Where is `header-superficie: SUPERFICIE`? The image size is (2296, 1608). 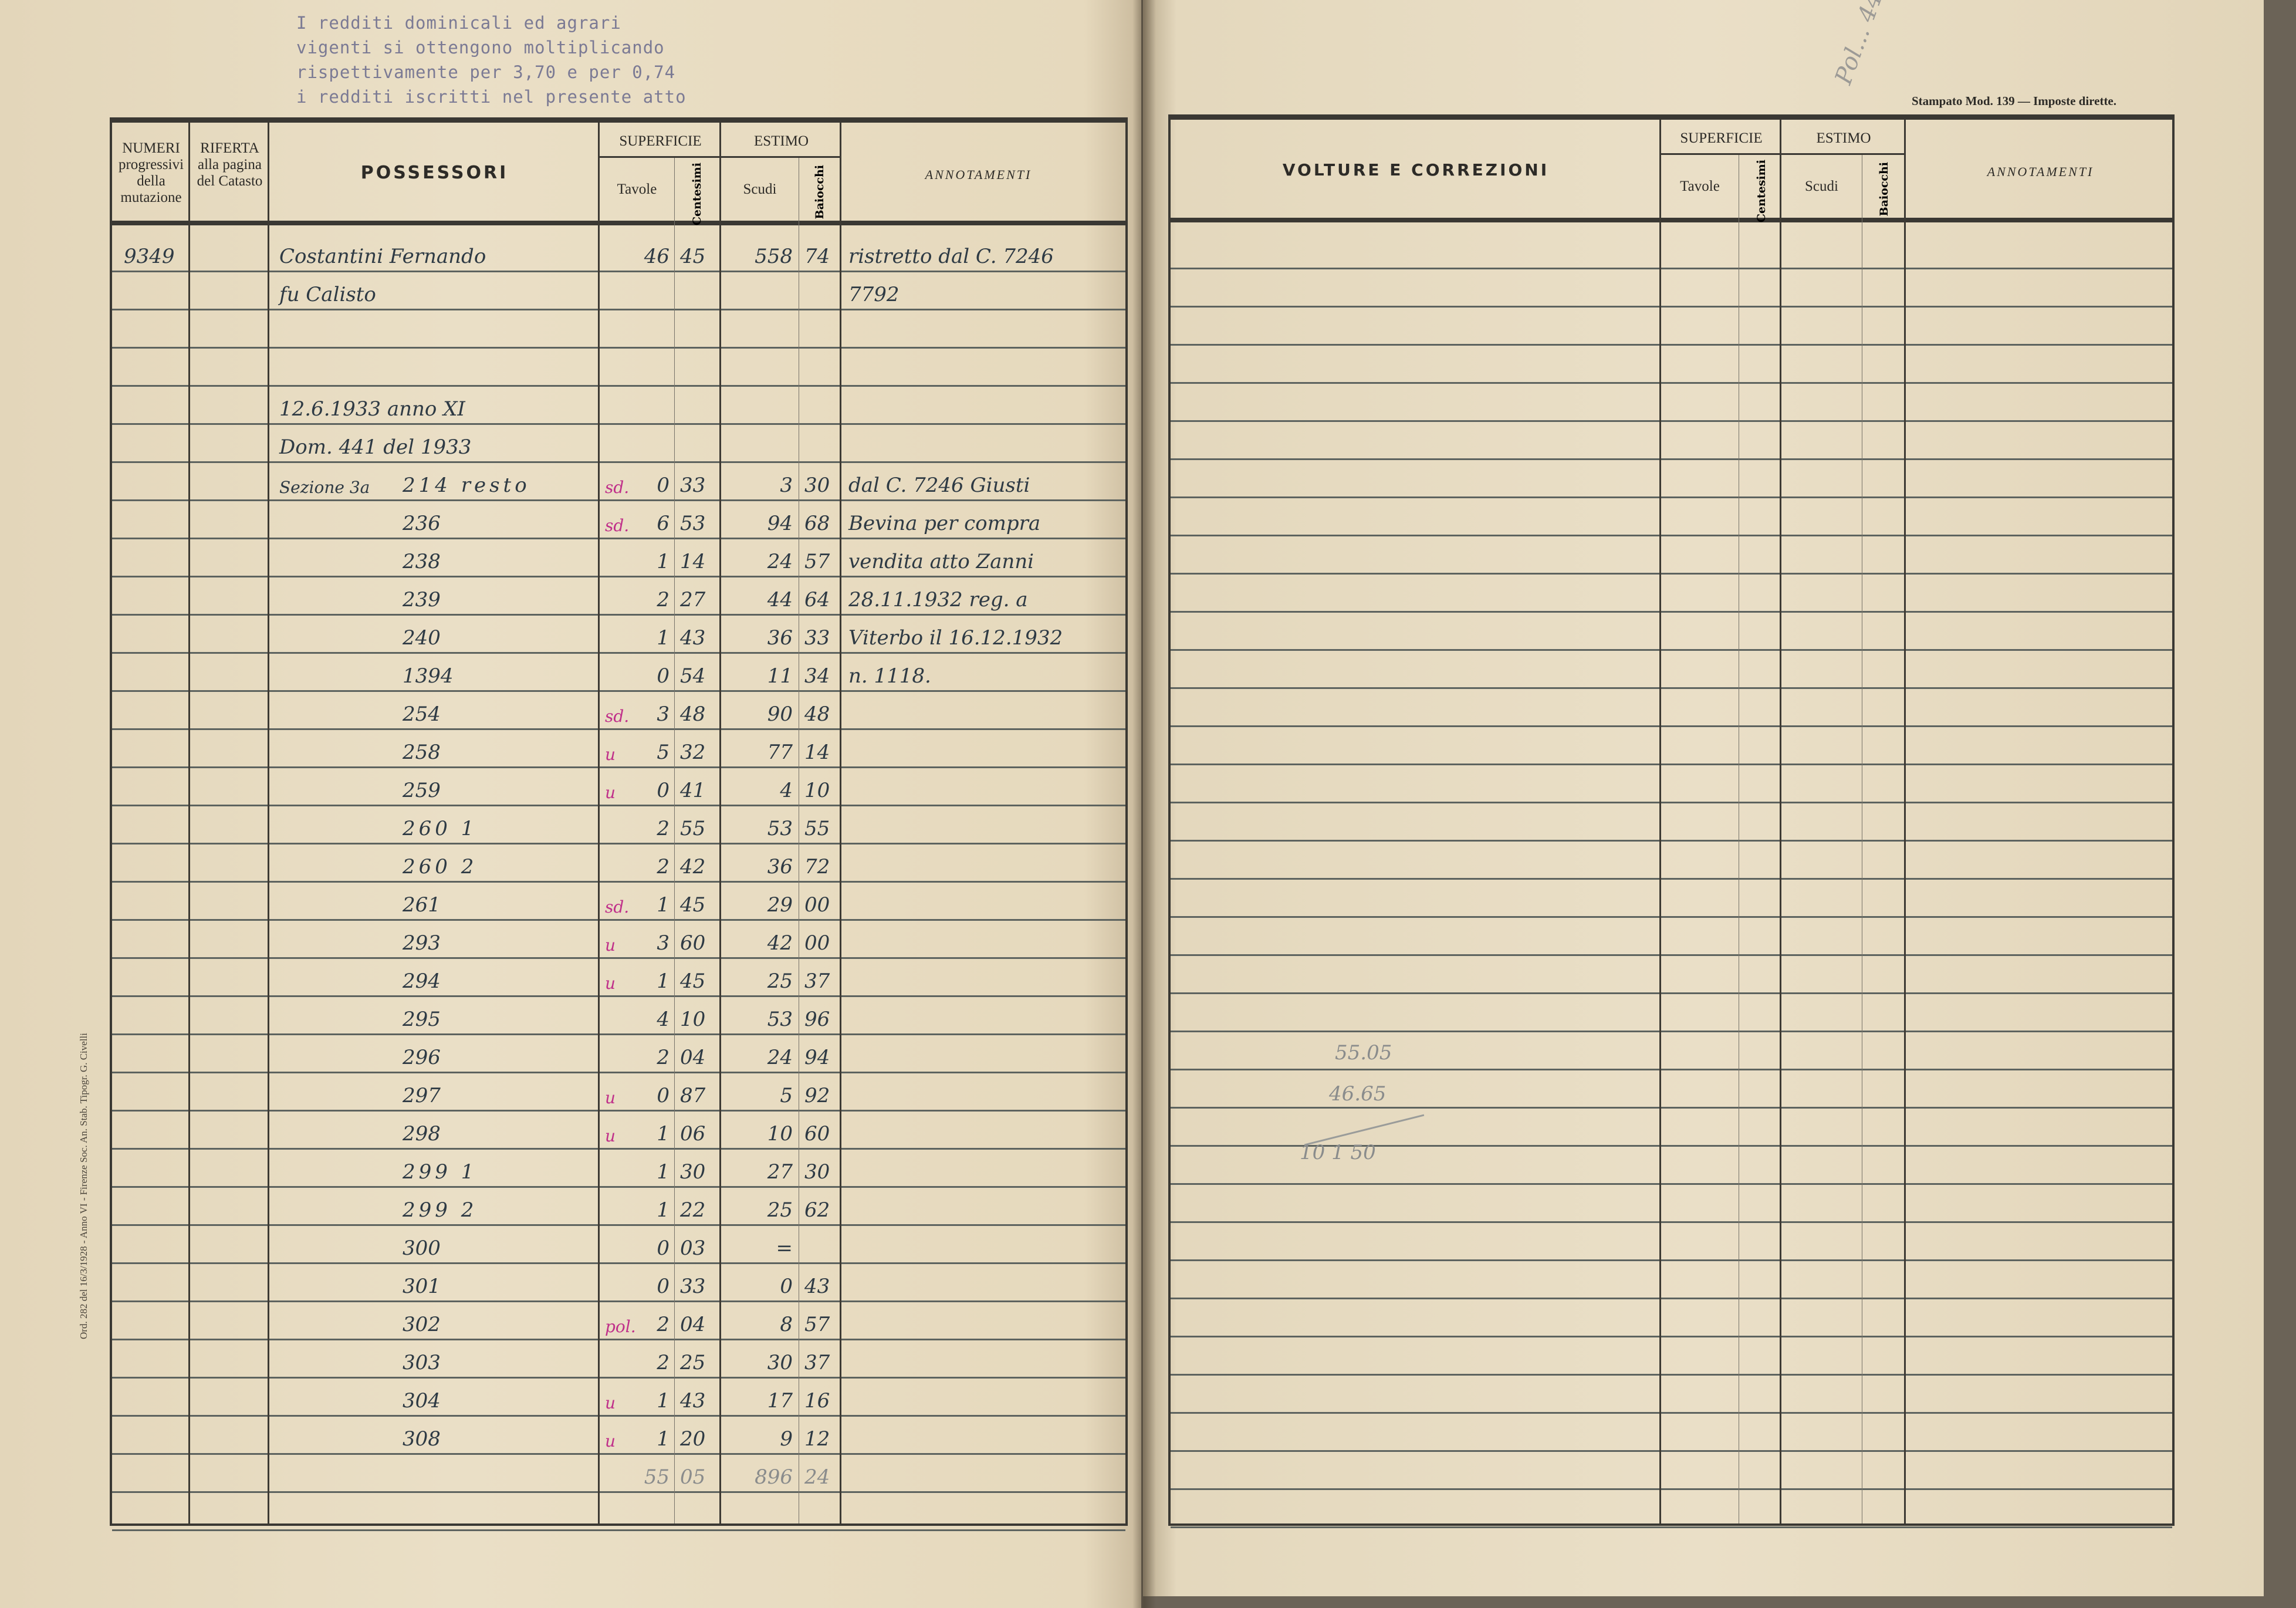 header-superficie: SUPERFICIE is located at coordinates (660, 140).